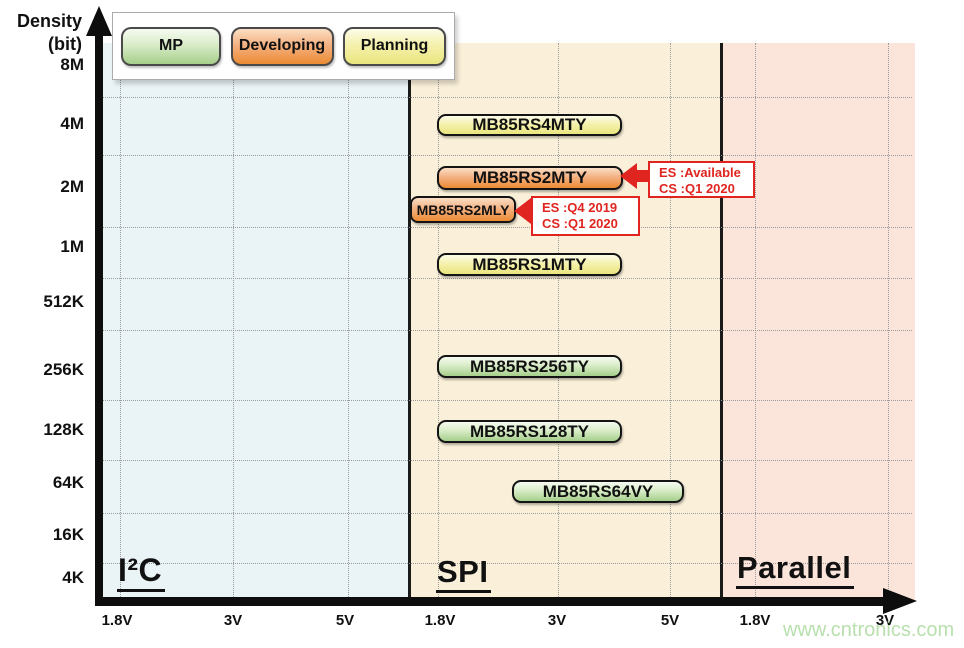 The height and width of the screenshot is (648, 964). I want to click on watermark: www.cntronics.com, so click(869, 630).